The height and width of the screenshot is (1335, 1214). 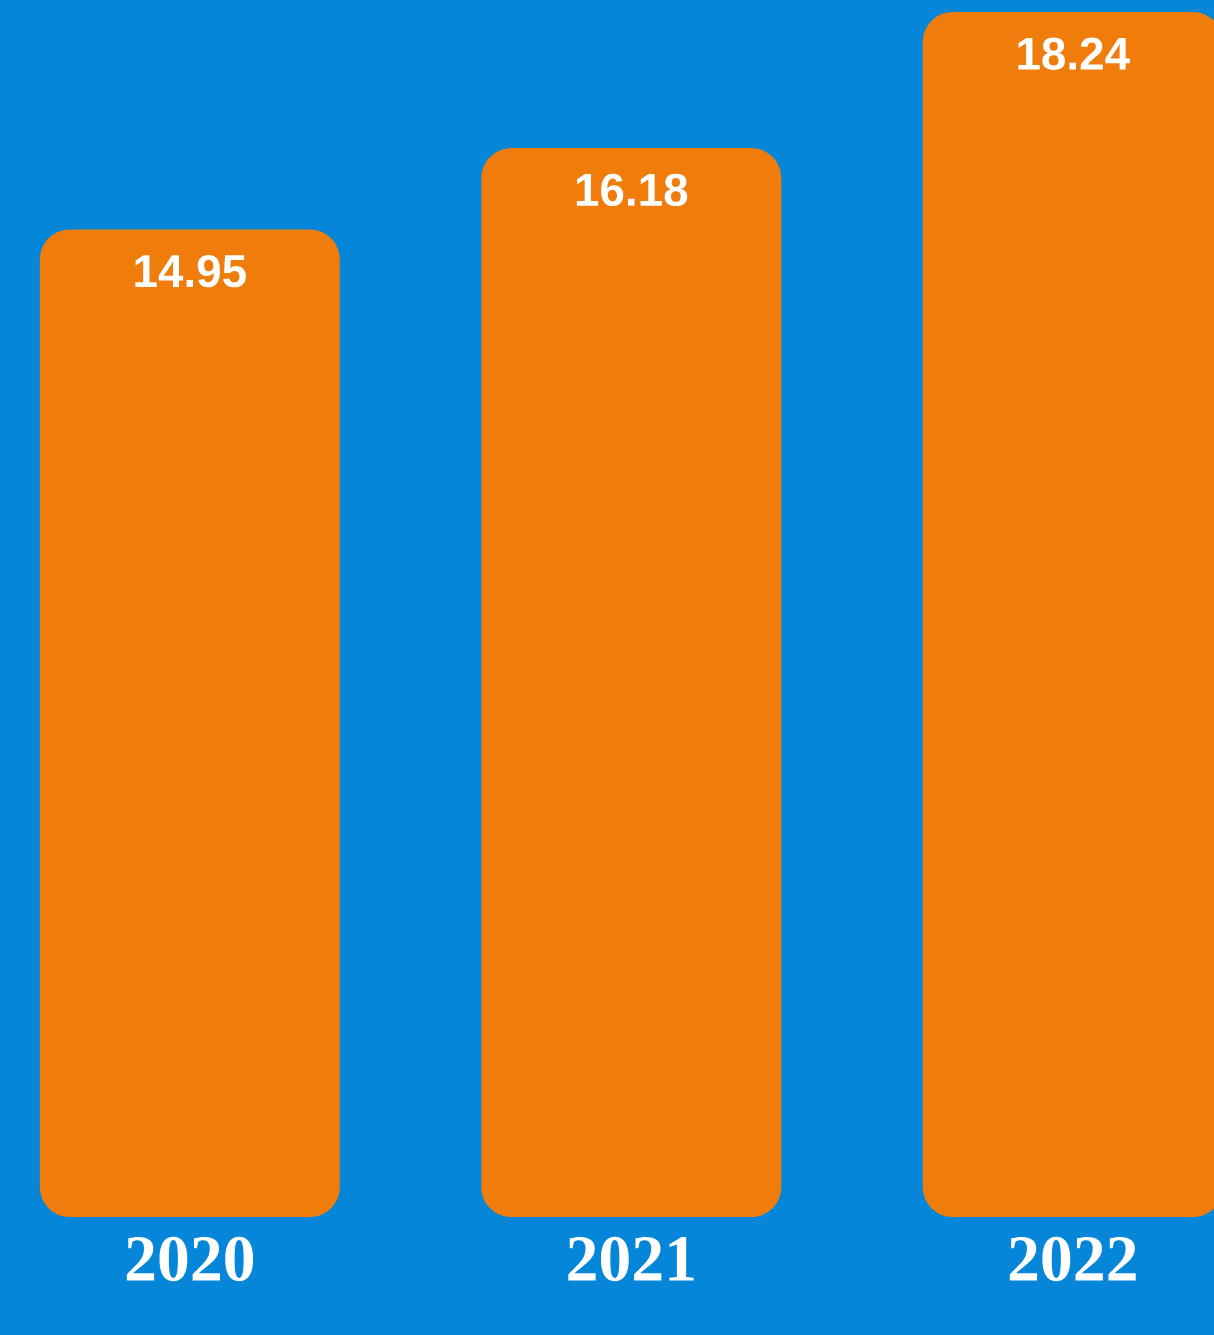 What do you see at coordinates (1072, 1259) in the screenshot?
I see `x-tick-label: 2022` at bounding box center [1072, 1259].